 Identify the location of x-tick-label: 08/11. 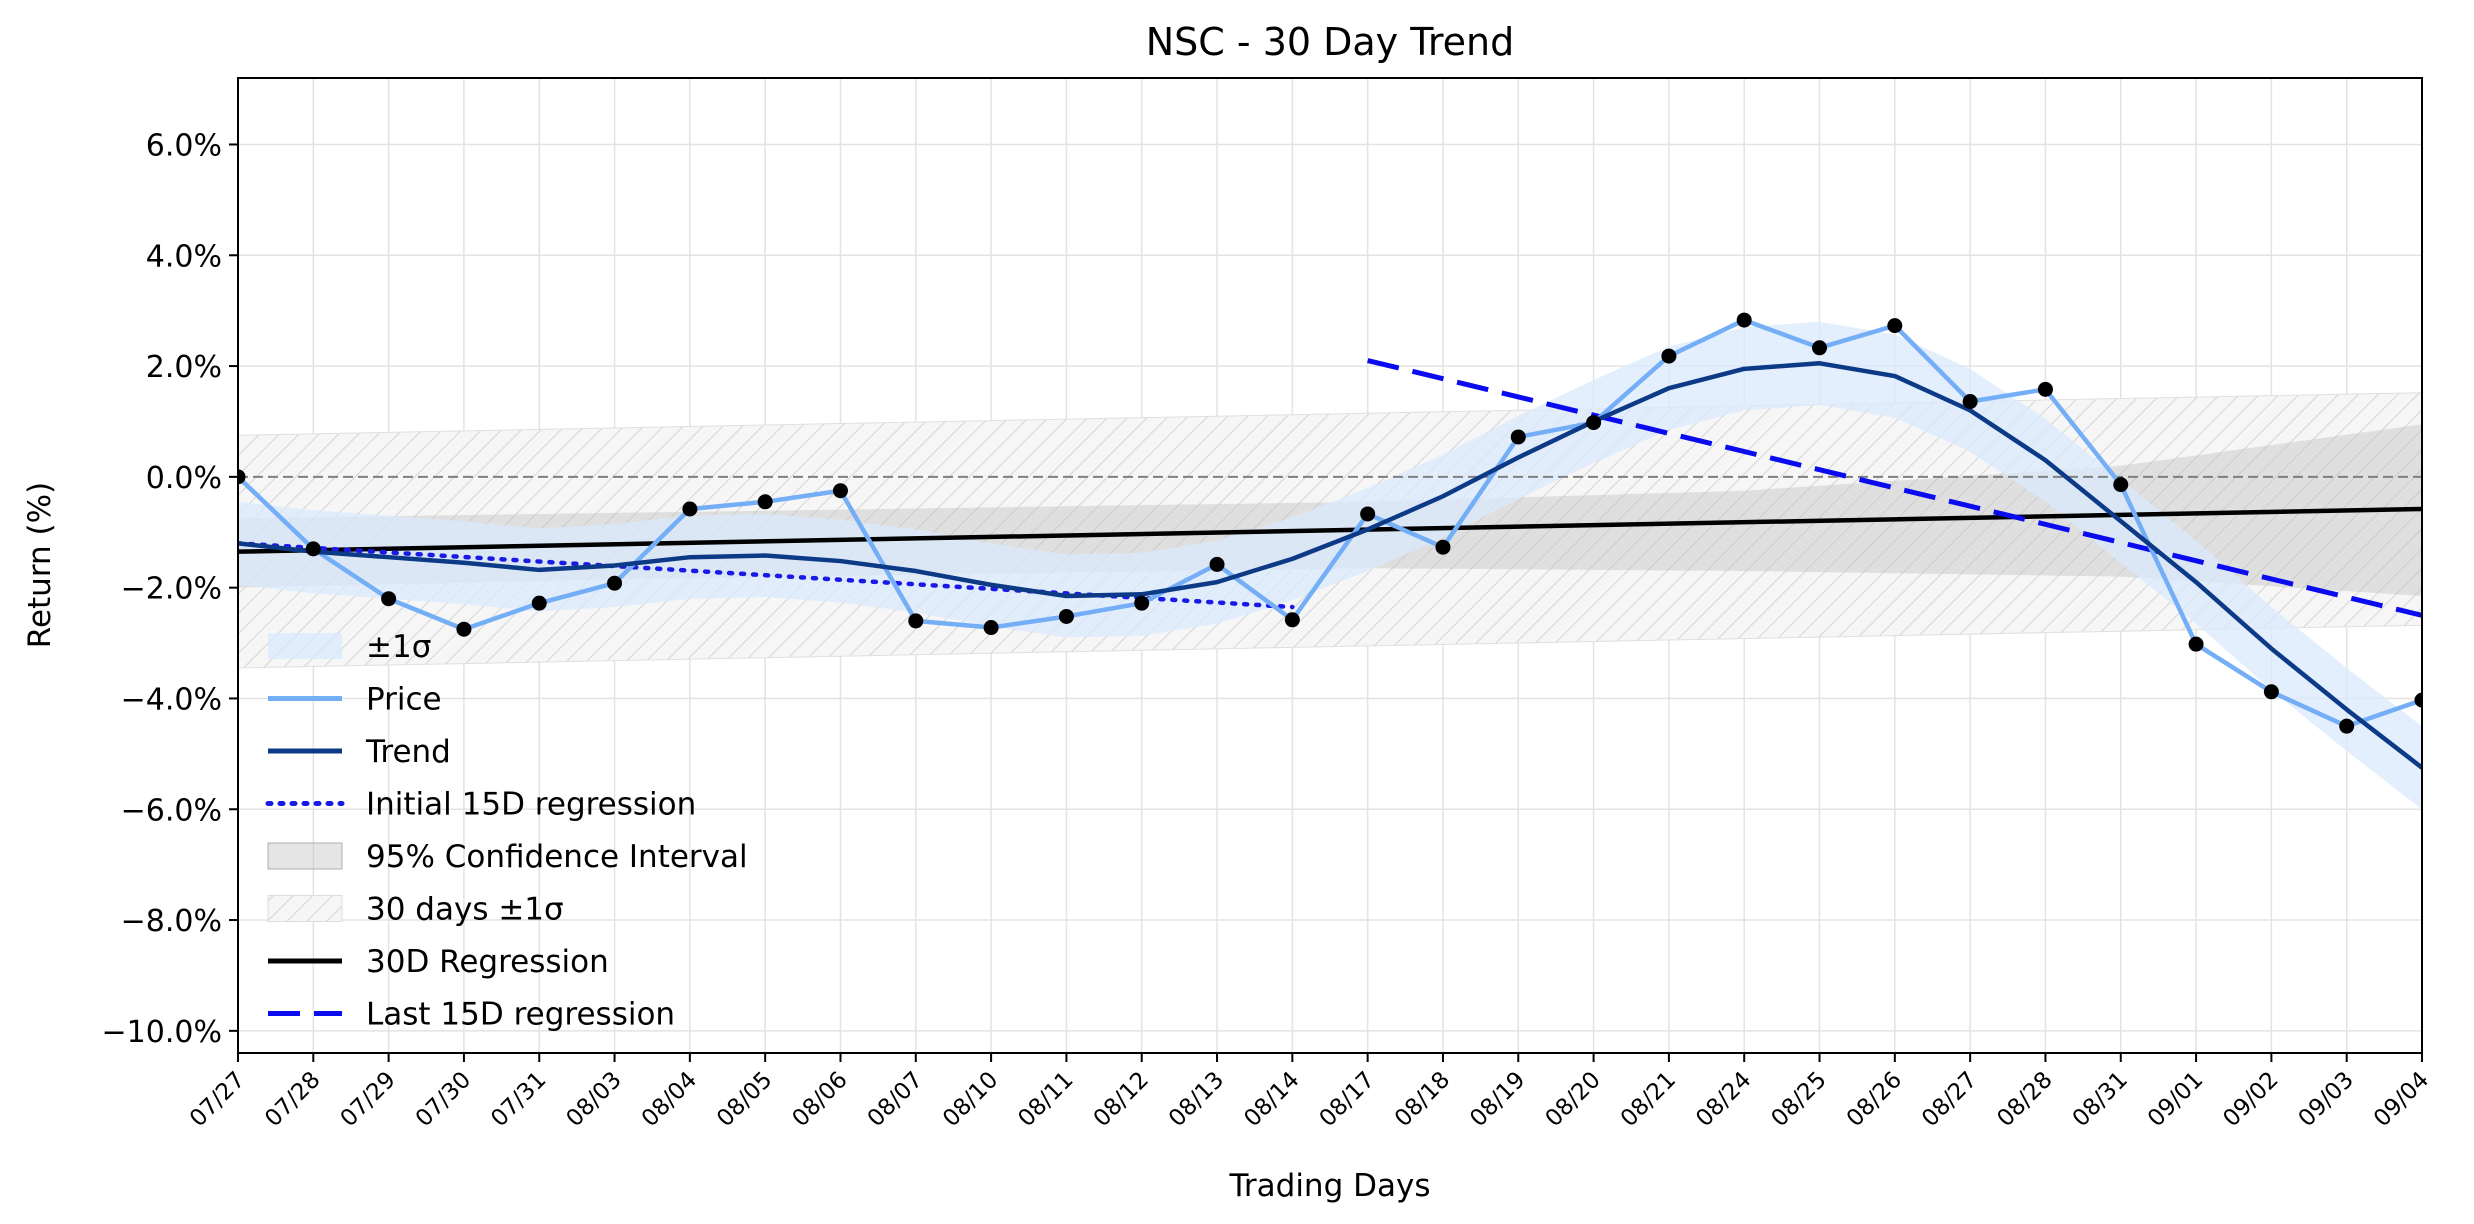
(1045, 1099).